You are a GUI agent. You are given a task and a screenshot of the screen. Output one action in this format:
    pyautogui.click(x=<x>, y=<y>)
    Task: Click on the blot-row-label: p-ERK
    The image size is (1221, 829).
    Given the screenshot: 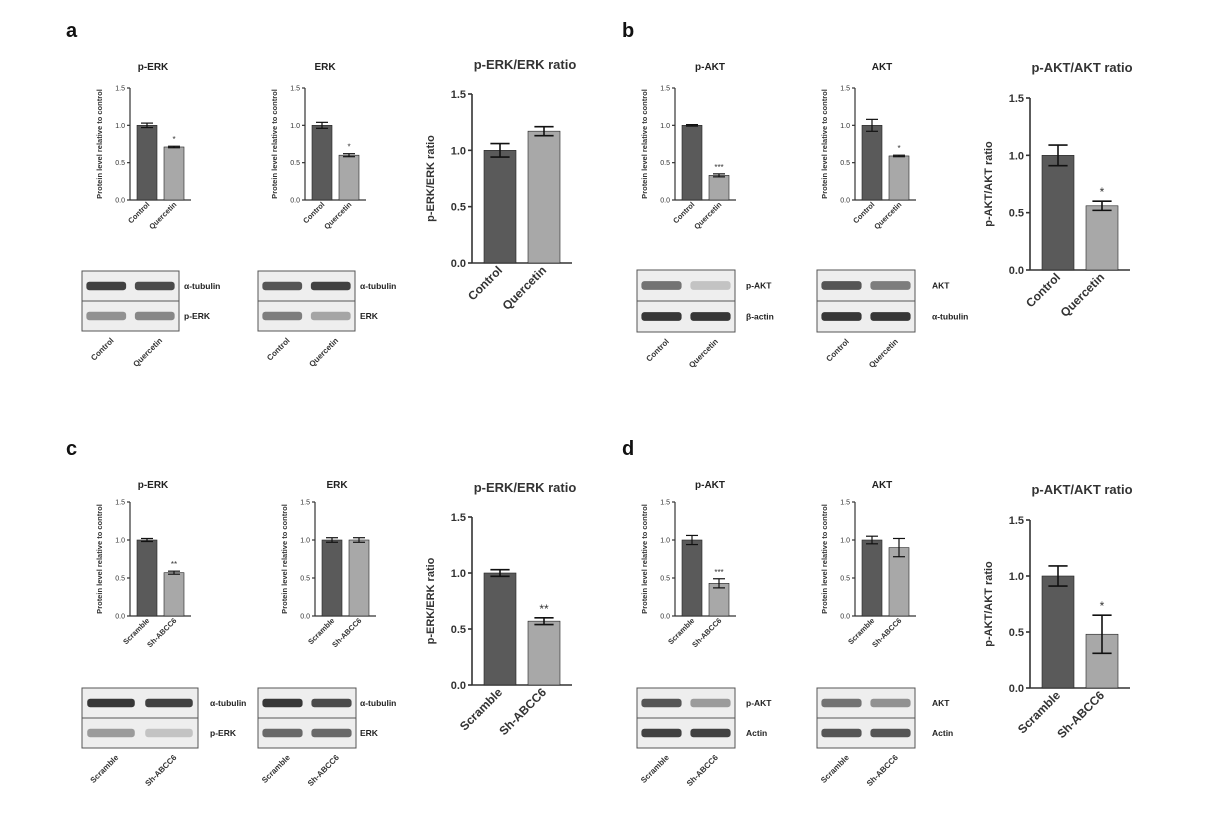 What is the action you would take?
    pyautogui.click(x=197, y=316)
    